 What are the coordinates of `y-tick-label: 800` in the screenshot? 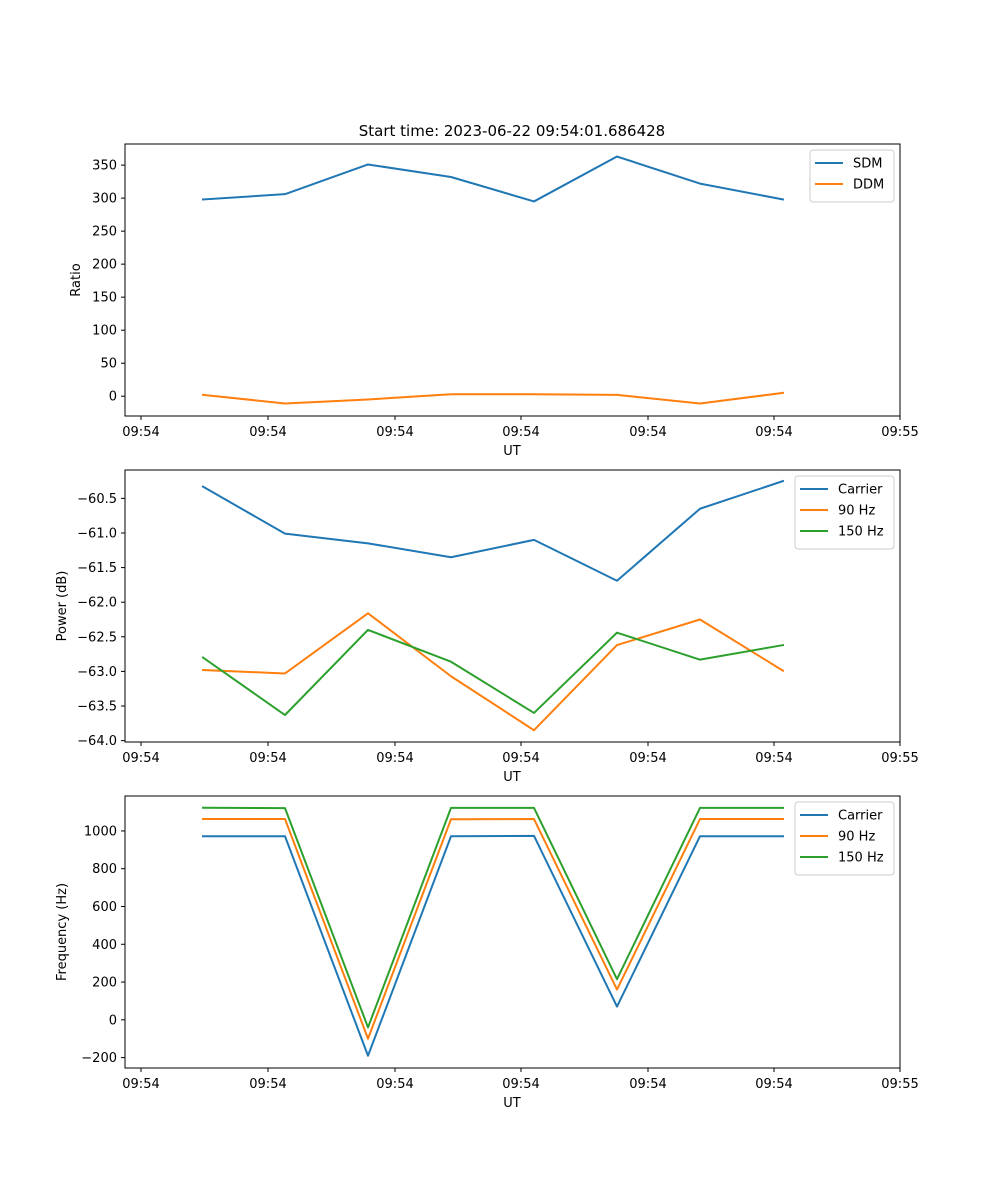 It's located at (104, 869).